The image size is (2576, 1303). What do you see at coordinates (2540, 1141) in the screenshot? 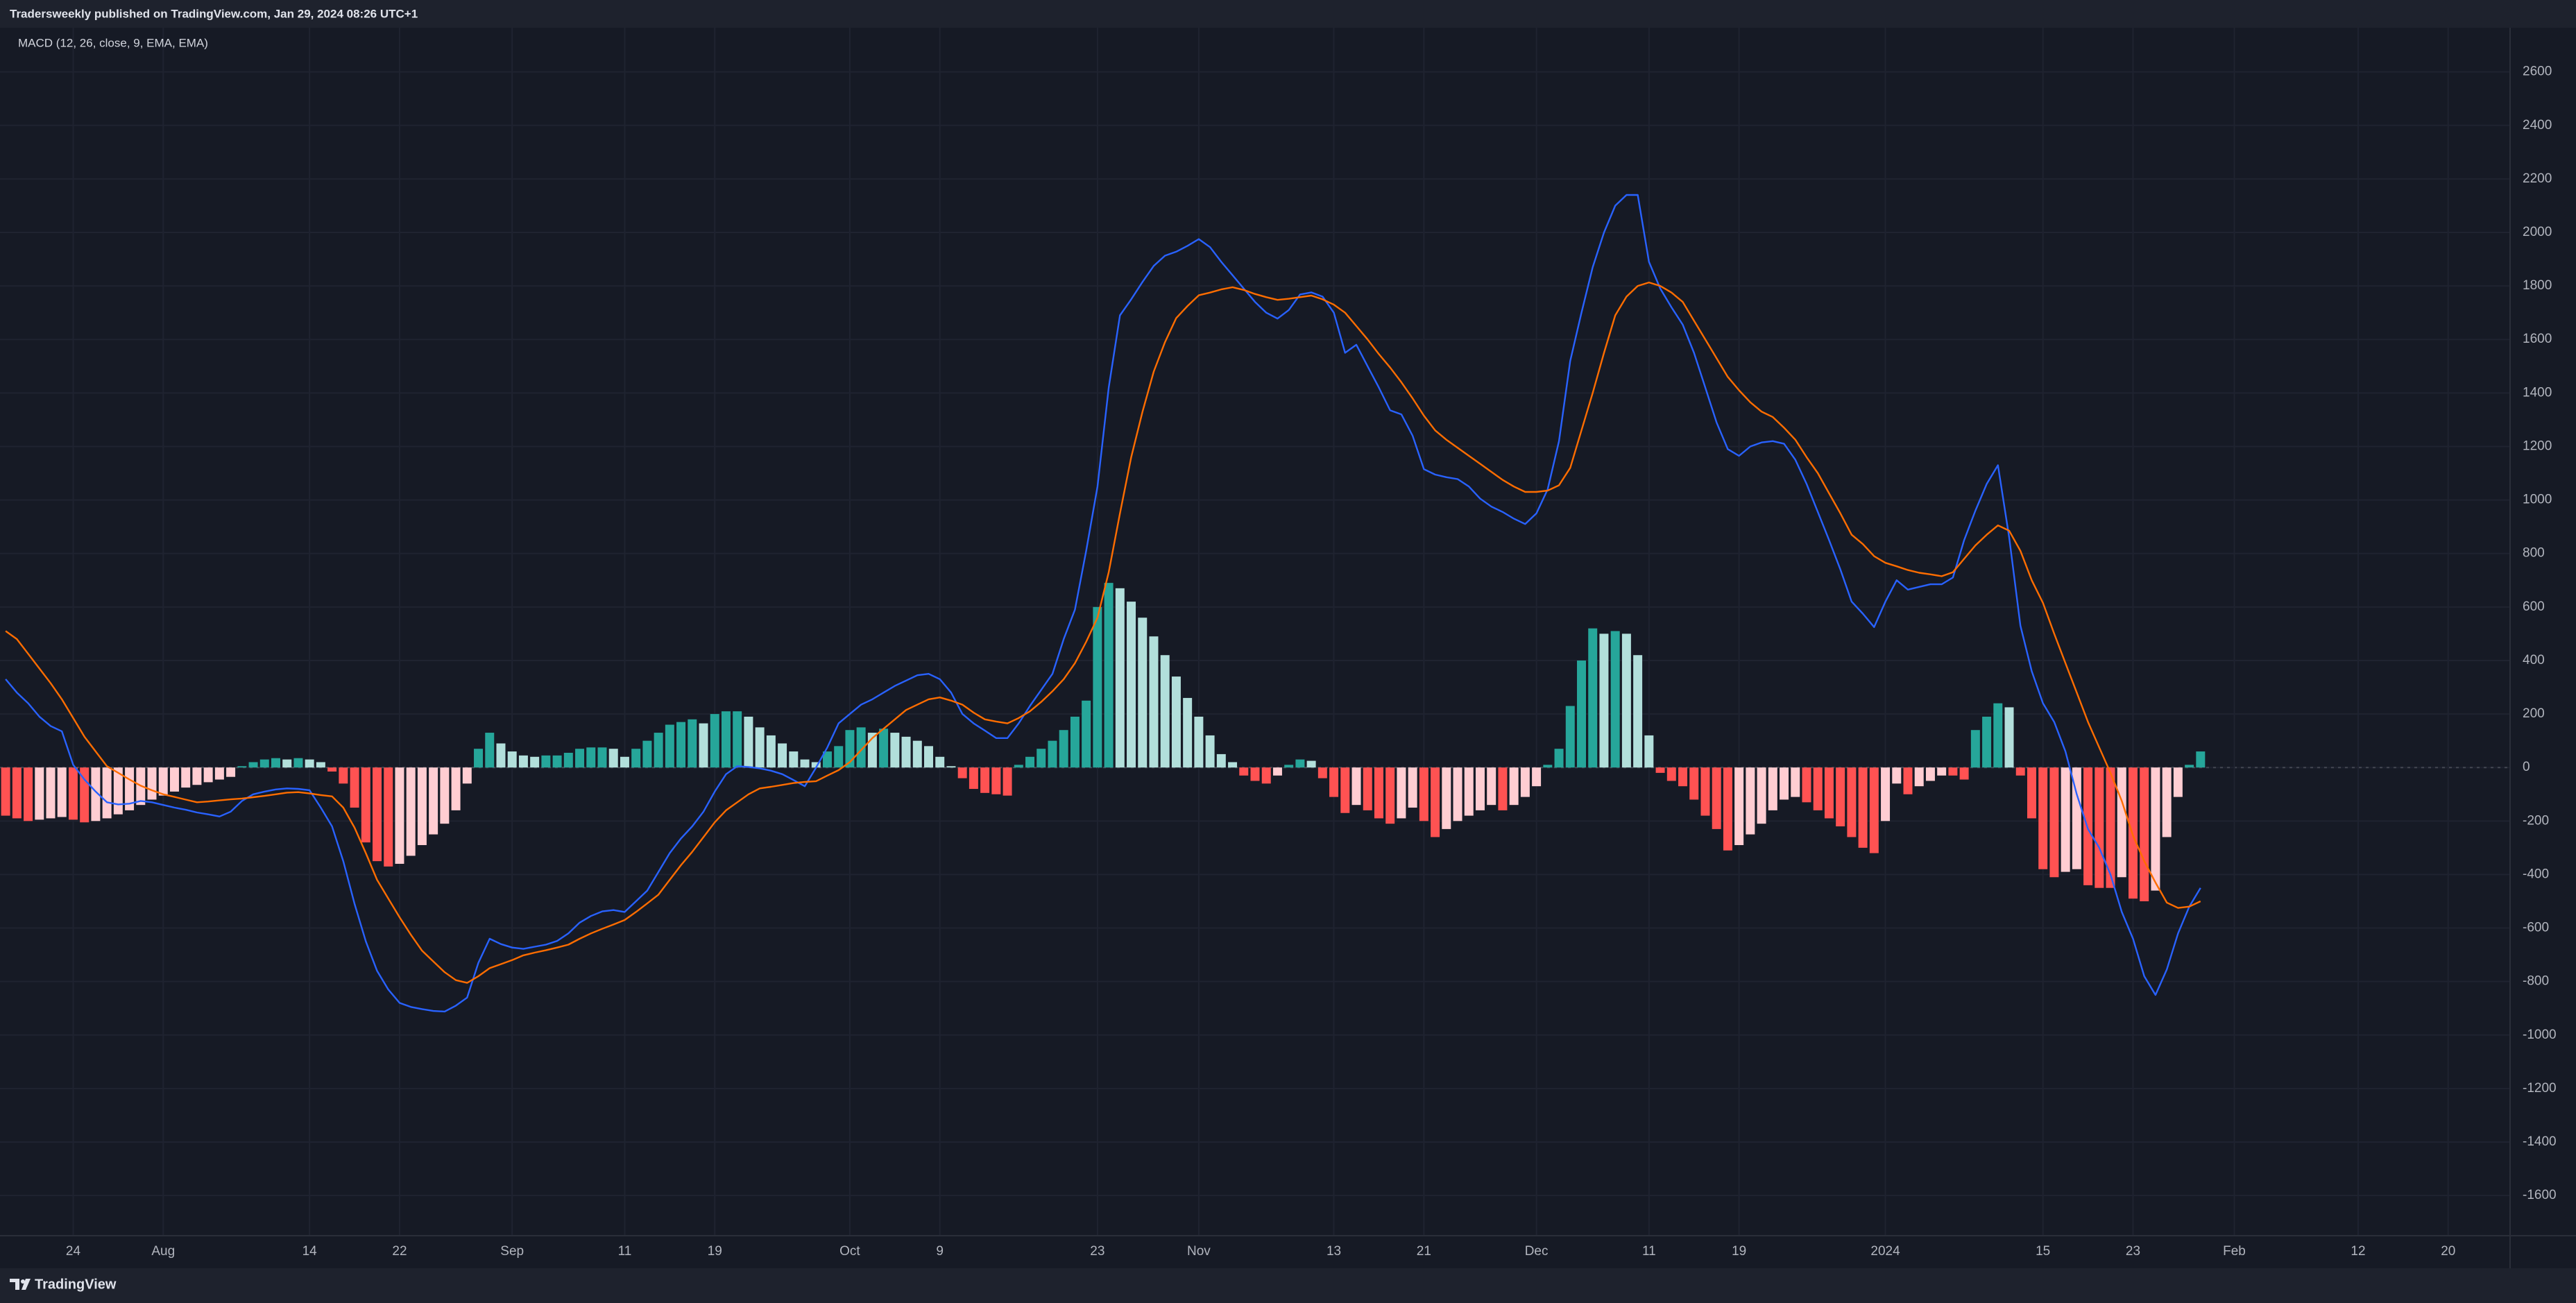
I see `y-tick-label: -1400` at bounding box center [2540, 1141].